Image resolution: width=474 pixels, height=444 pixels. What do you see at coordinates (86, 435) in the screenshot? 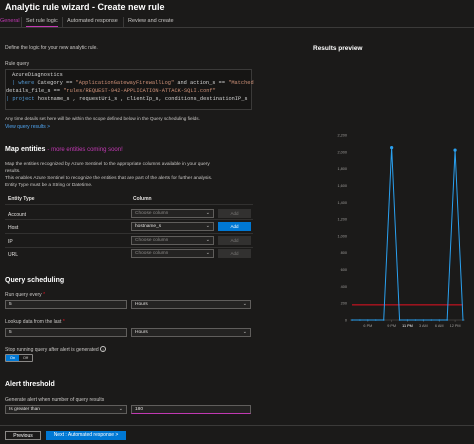
I see `next-button: Next : Automated response >` at bounding box center [86, 435].